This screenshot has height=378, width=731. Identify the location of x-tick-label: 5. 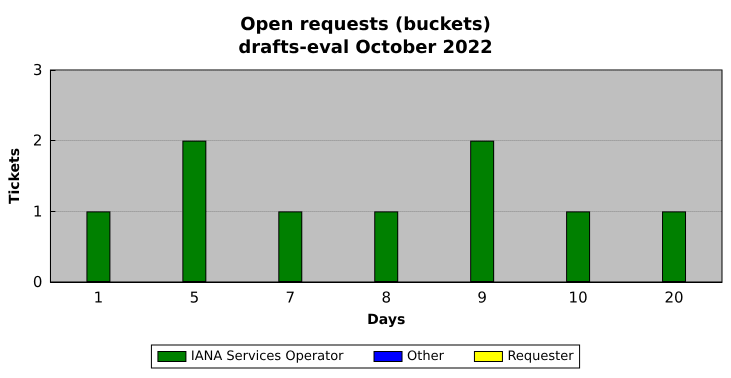
(195, 297).